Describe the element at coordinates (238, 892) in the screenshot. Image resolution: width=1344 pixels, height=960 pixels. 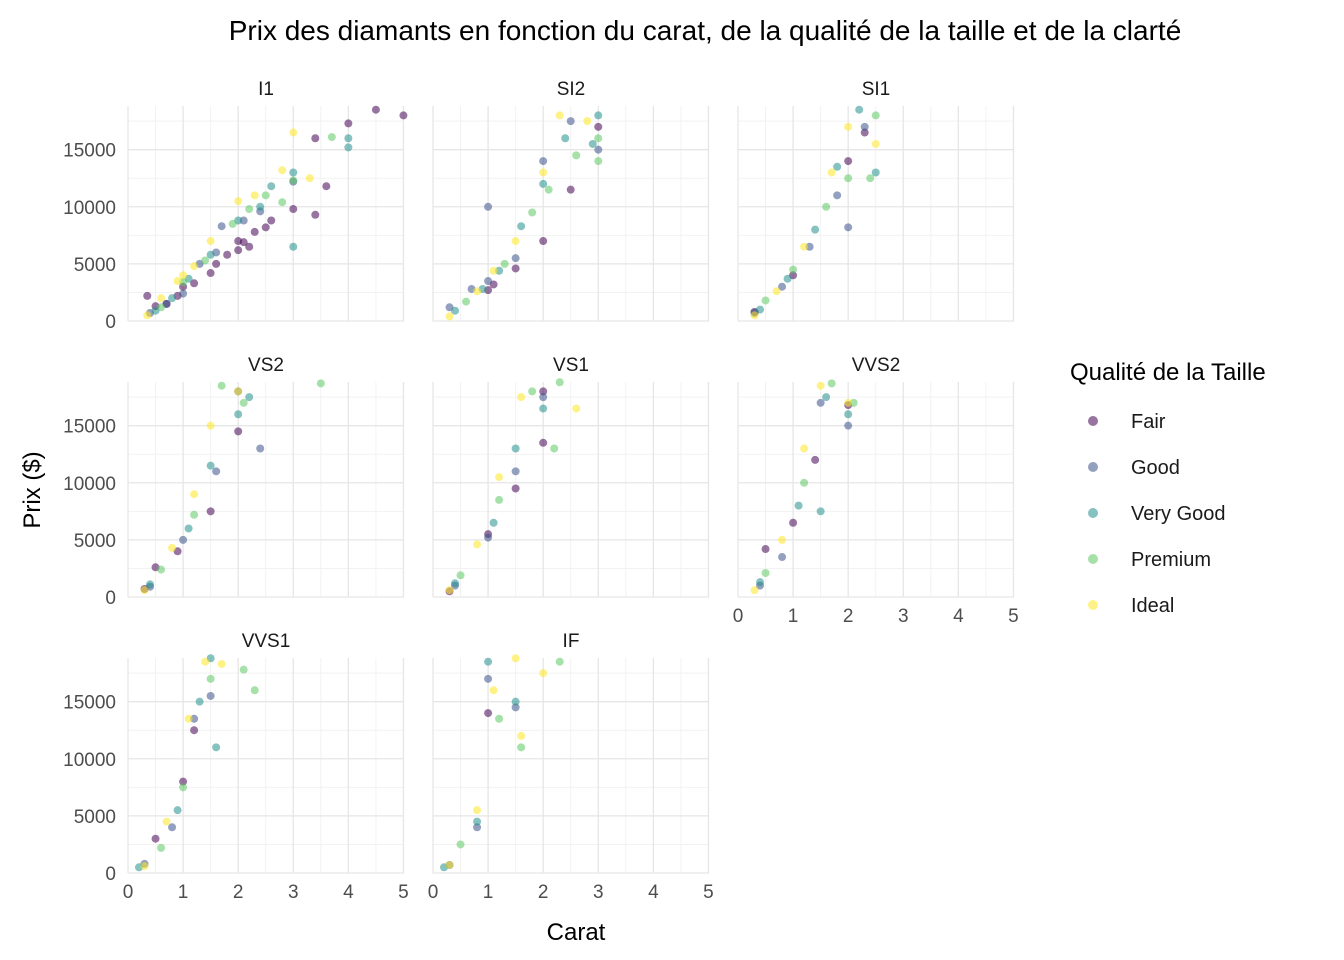
I see `x-tick-label: 2` at that location.